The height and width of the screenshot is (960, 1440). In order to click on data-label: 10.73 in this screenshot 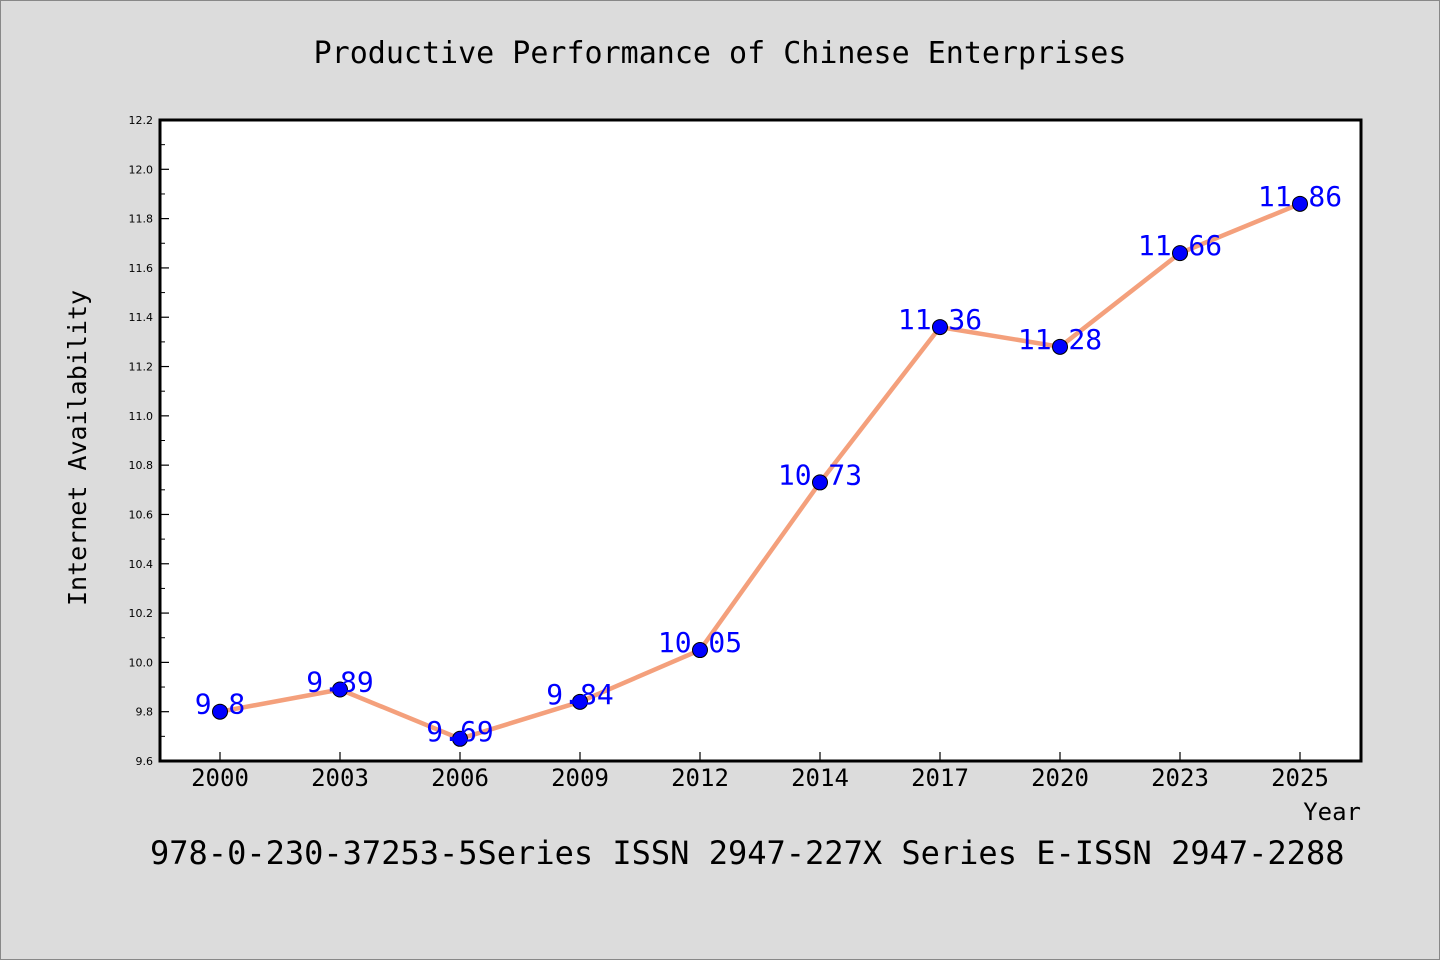, I will do `click(820, 474)`.